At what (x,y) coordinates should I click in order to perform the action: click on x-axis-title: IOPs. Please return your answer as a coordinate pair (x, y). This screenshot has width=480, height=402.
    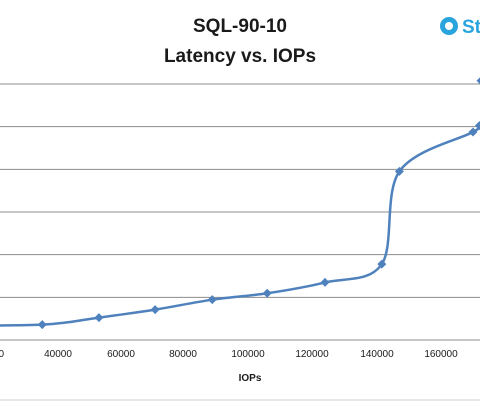
    Looking at the image, I should click on (250, 378).